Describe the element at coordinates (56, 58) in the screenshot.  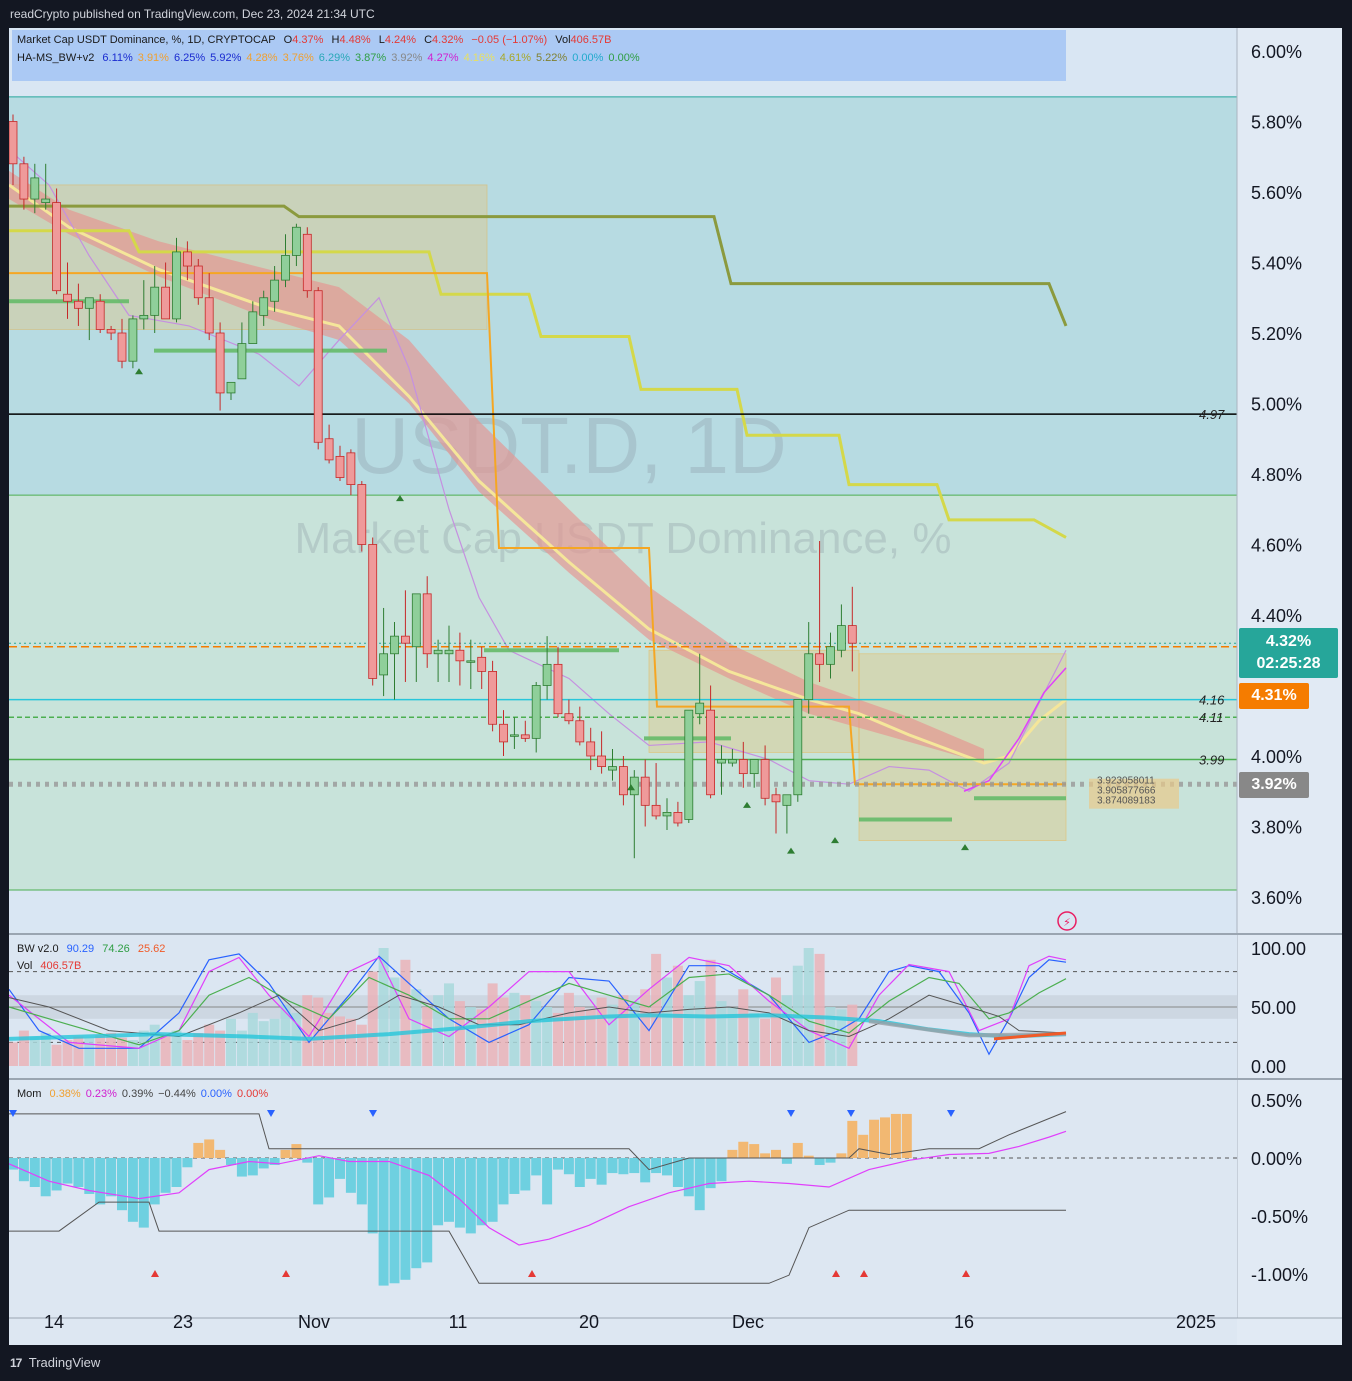
I see `indicator-name: HA-MS_BW+v2` at that location.